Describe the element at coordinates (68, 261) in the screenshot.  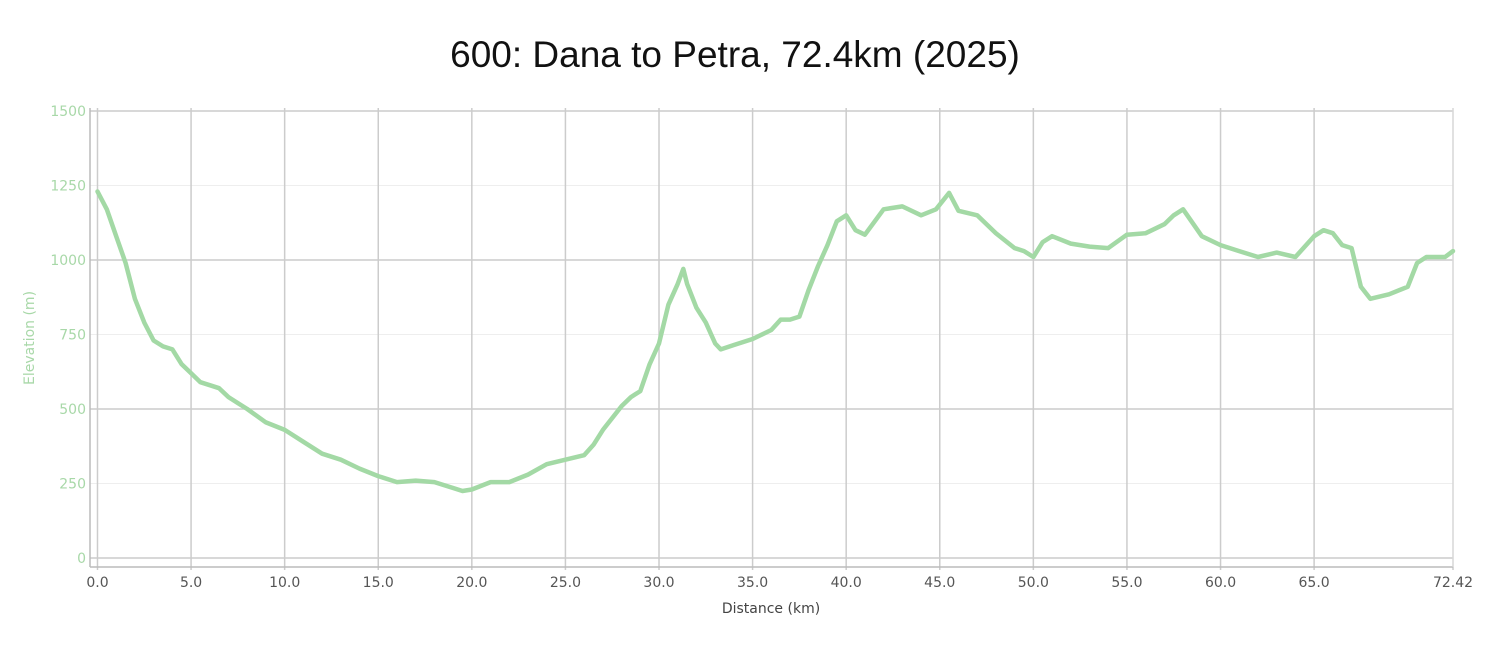
I see `y-tick-label: 1000` at that location.